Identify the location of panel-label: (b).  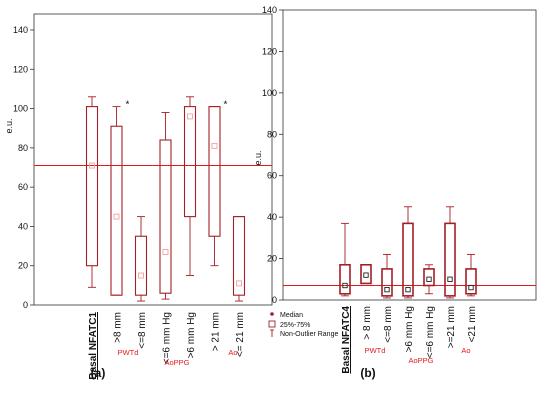
(367, 373).